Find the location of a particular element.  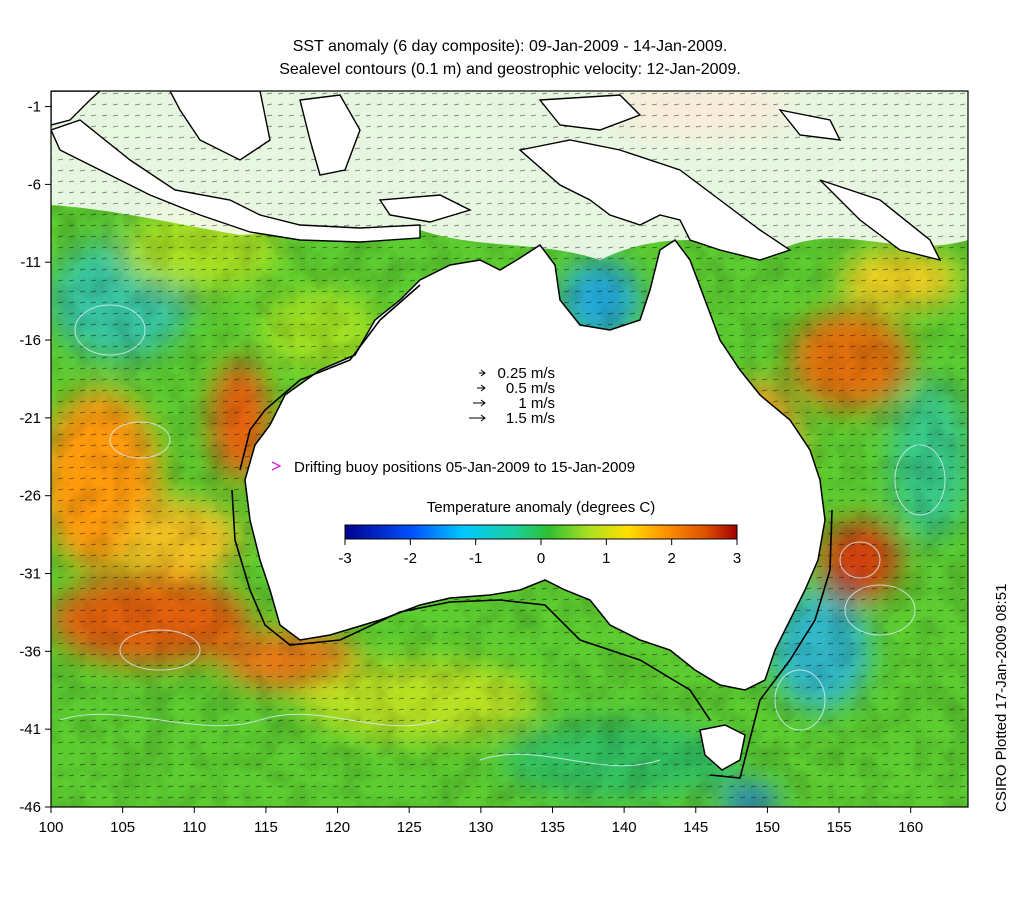

lat-tick-label: -41 is located at coordinates (30, 729).